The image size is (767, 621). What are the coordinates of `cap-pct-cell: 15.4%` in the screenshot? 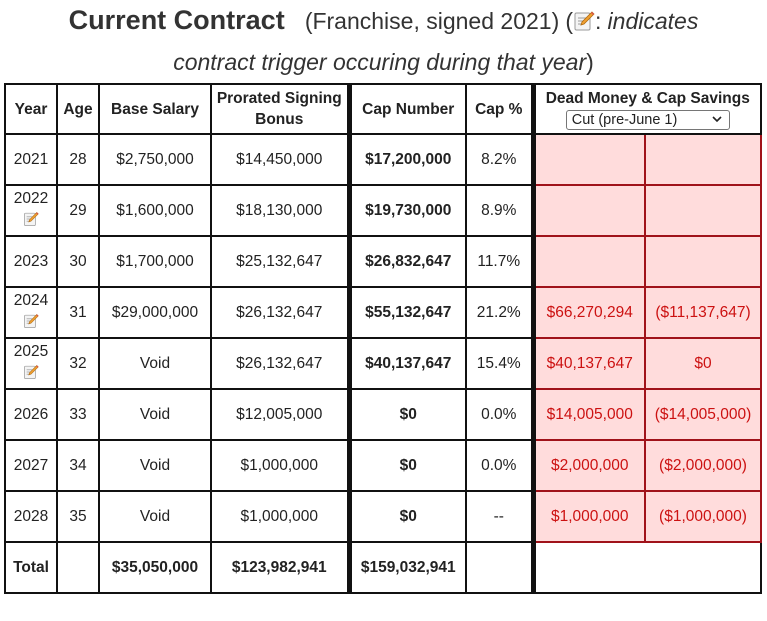 It's located at (500, 363).